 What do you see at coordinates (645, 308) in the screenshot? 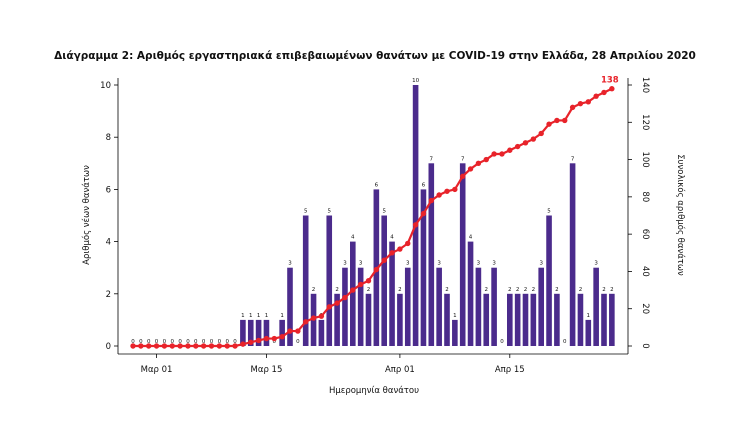
I see `y-right-tick-label: 20` at bounding box center [645, 308].